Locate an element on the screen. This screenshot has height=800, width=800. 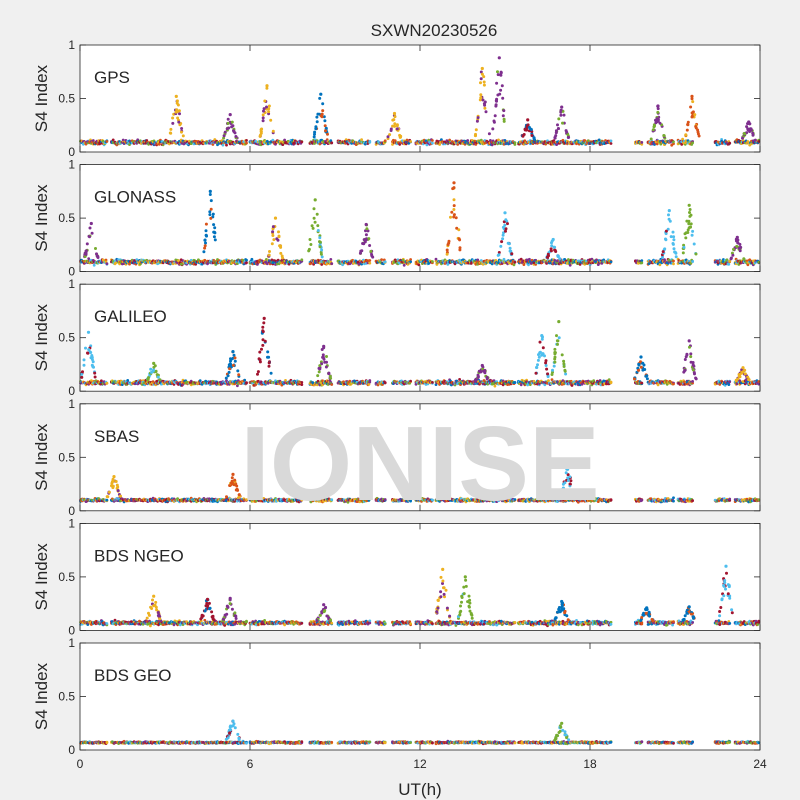
plot-area is located at coordinates (420, 338).